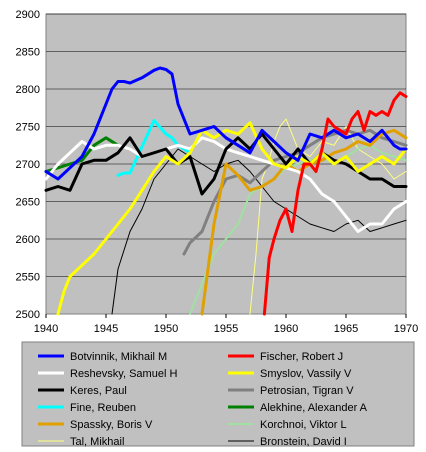  Describe the element at coordinates (28, 203) in the screenshot. I see `y-tick-label: 2650` at that location.